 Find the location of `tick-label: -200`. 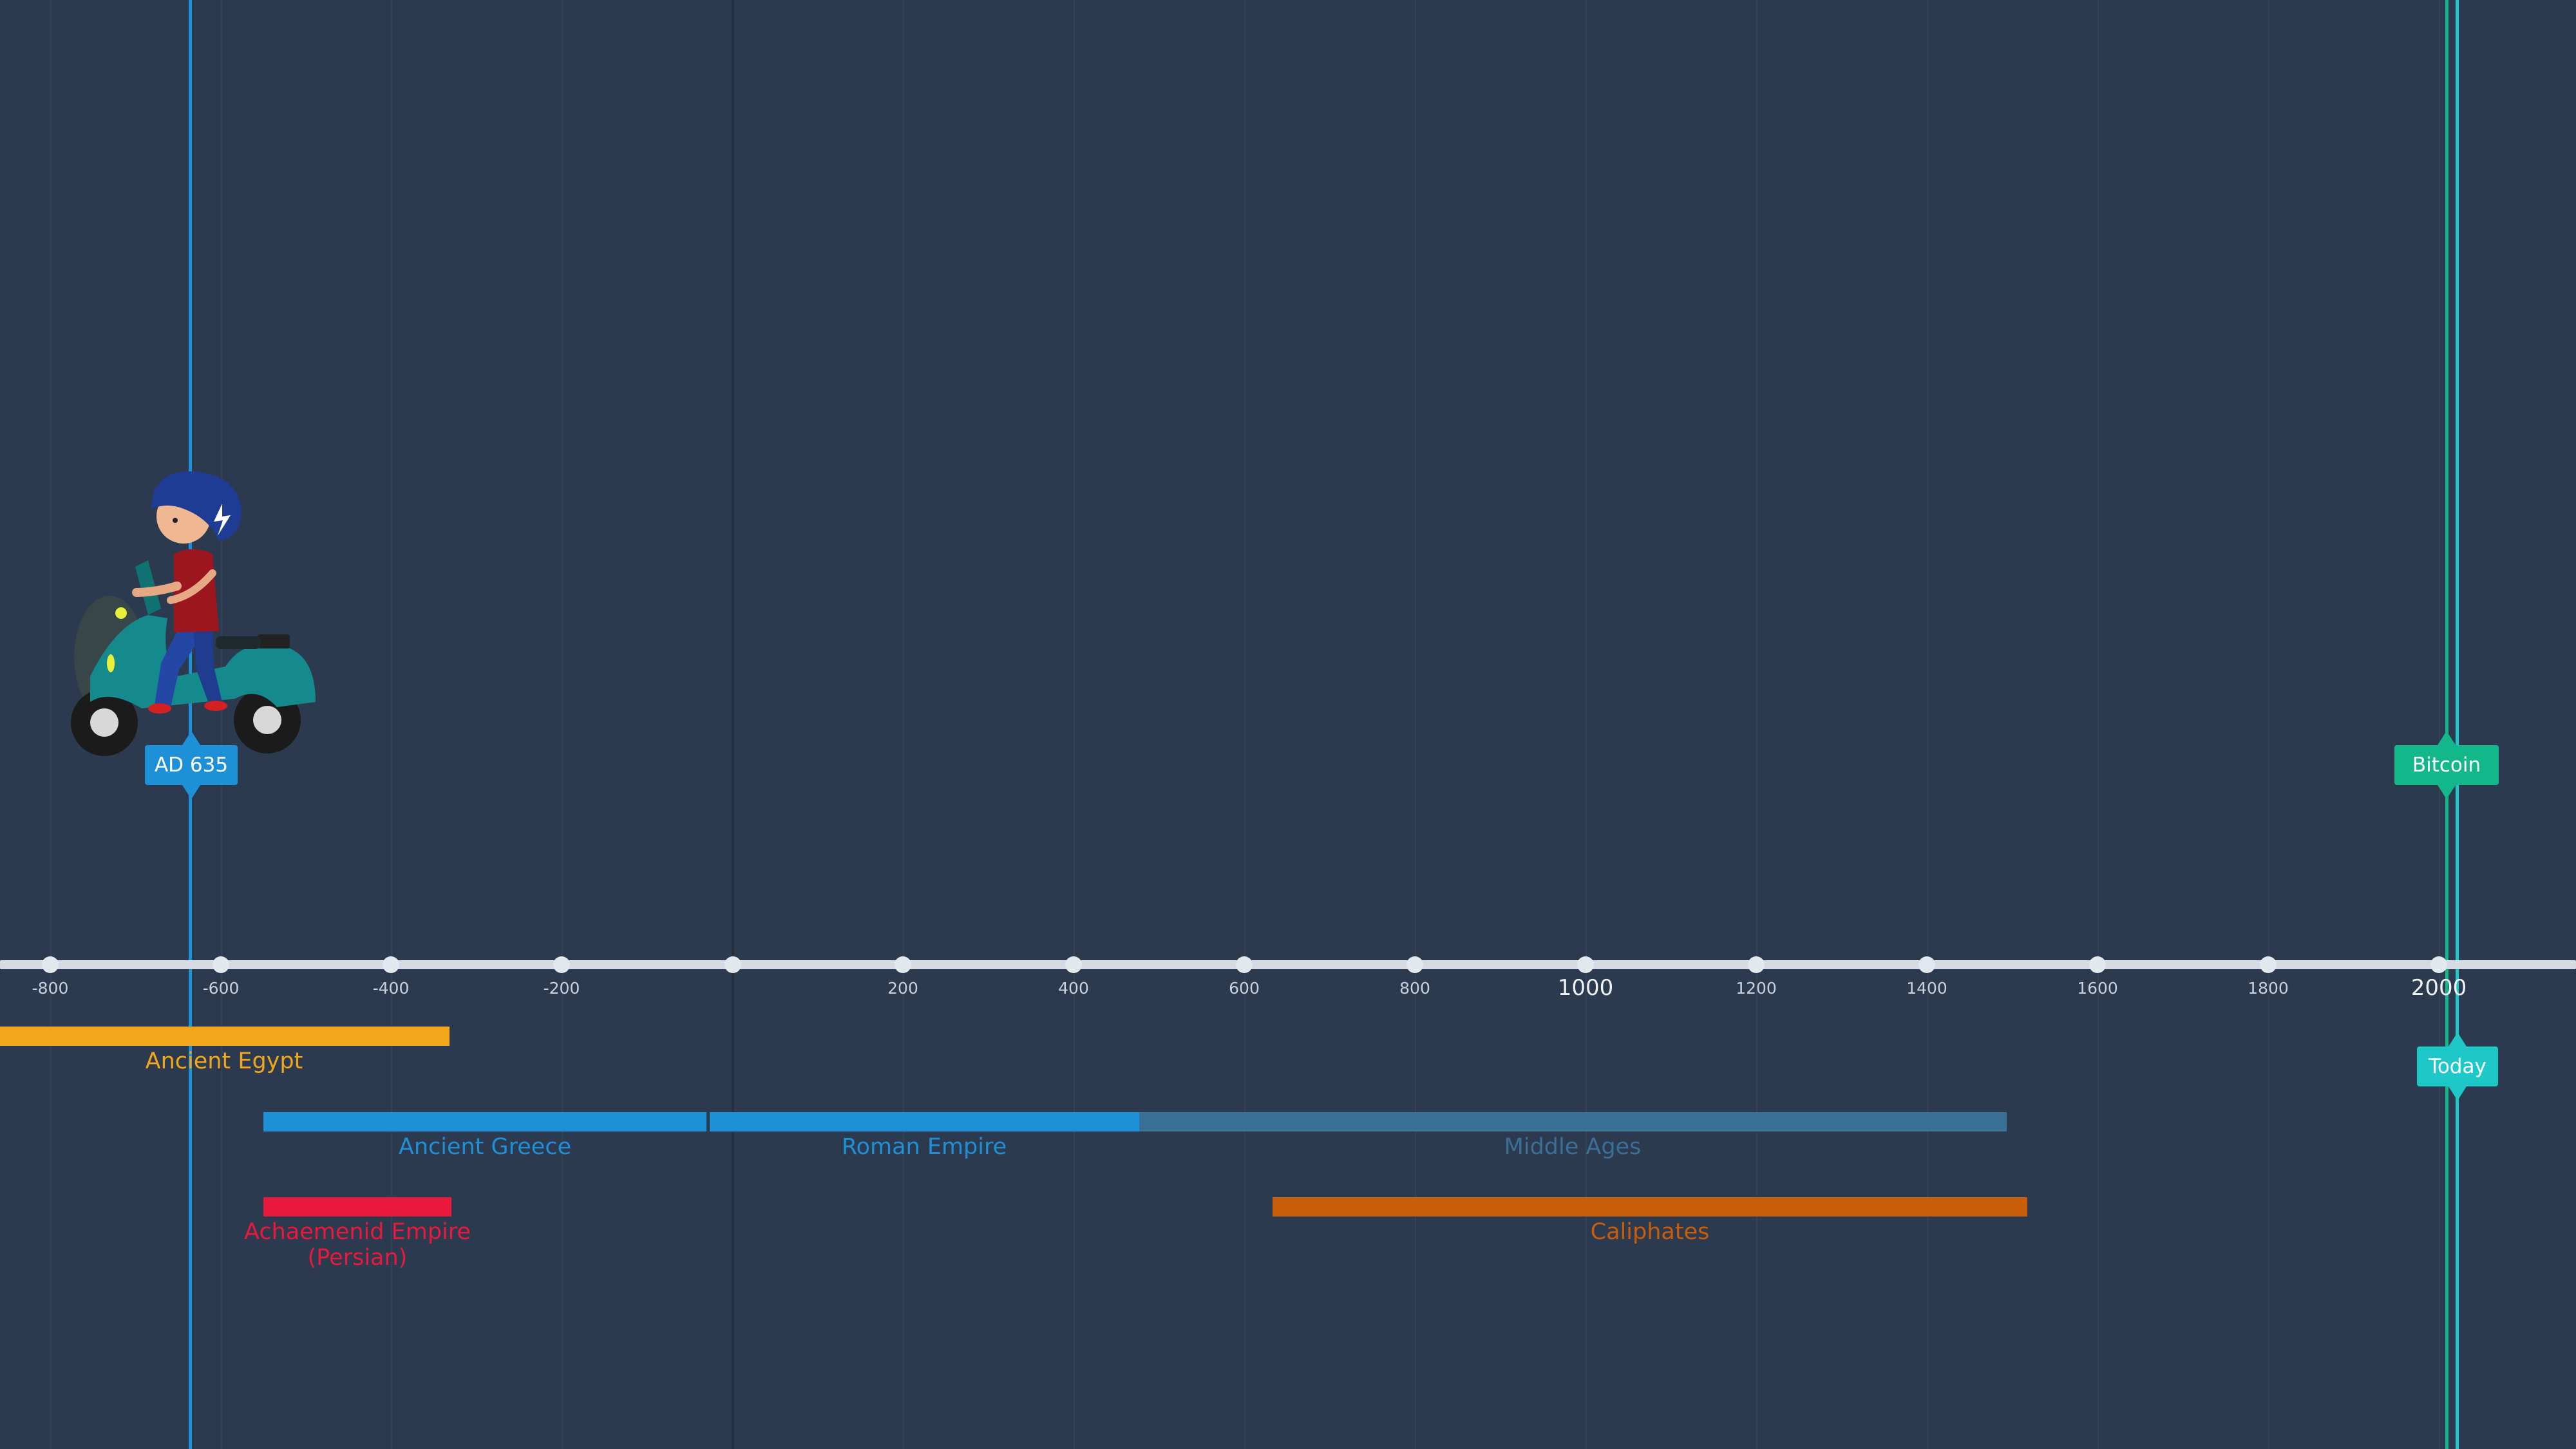

tick-label: -200 is located at coordinates (561, 988).